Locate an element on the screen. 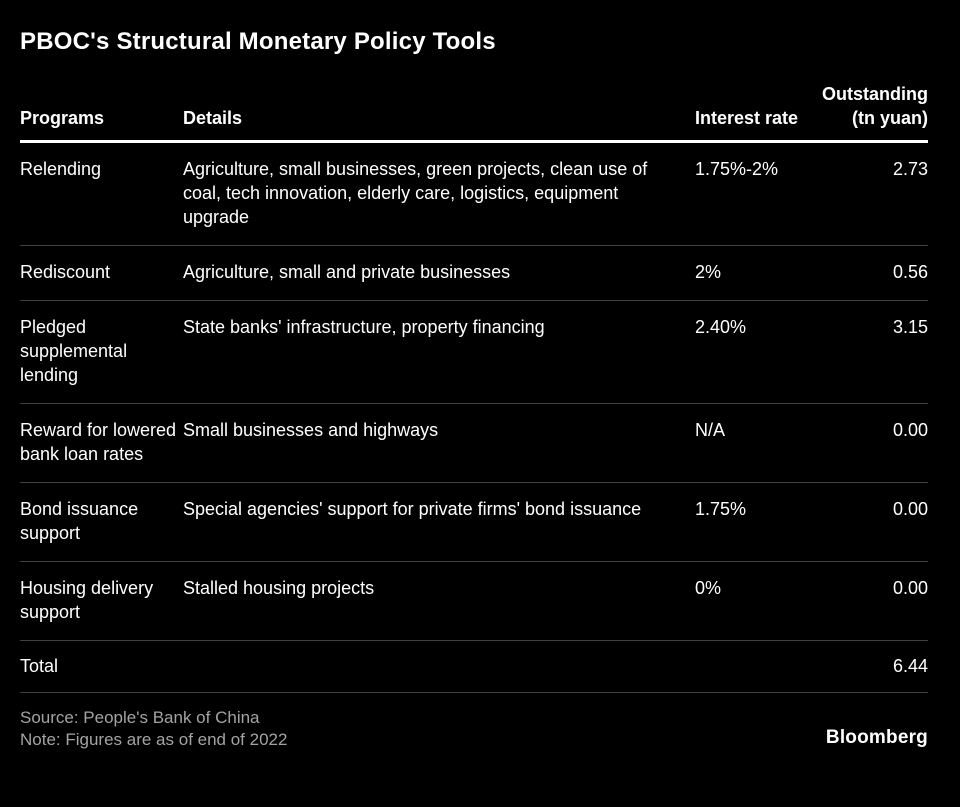 The width and height of the screenshot is (960, 807). figures-note: Note: Figures are as of end of 2022 is located at coordinates (154, 739).